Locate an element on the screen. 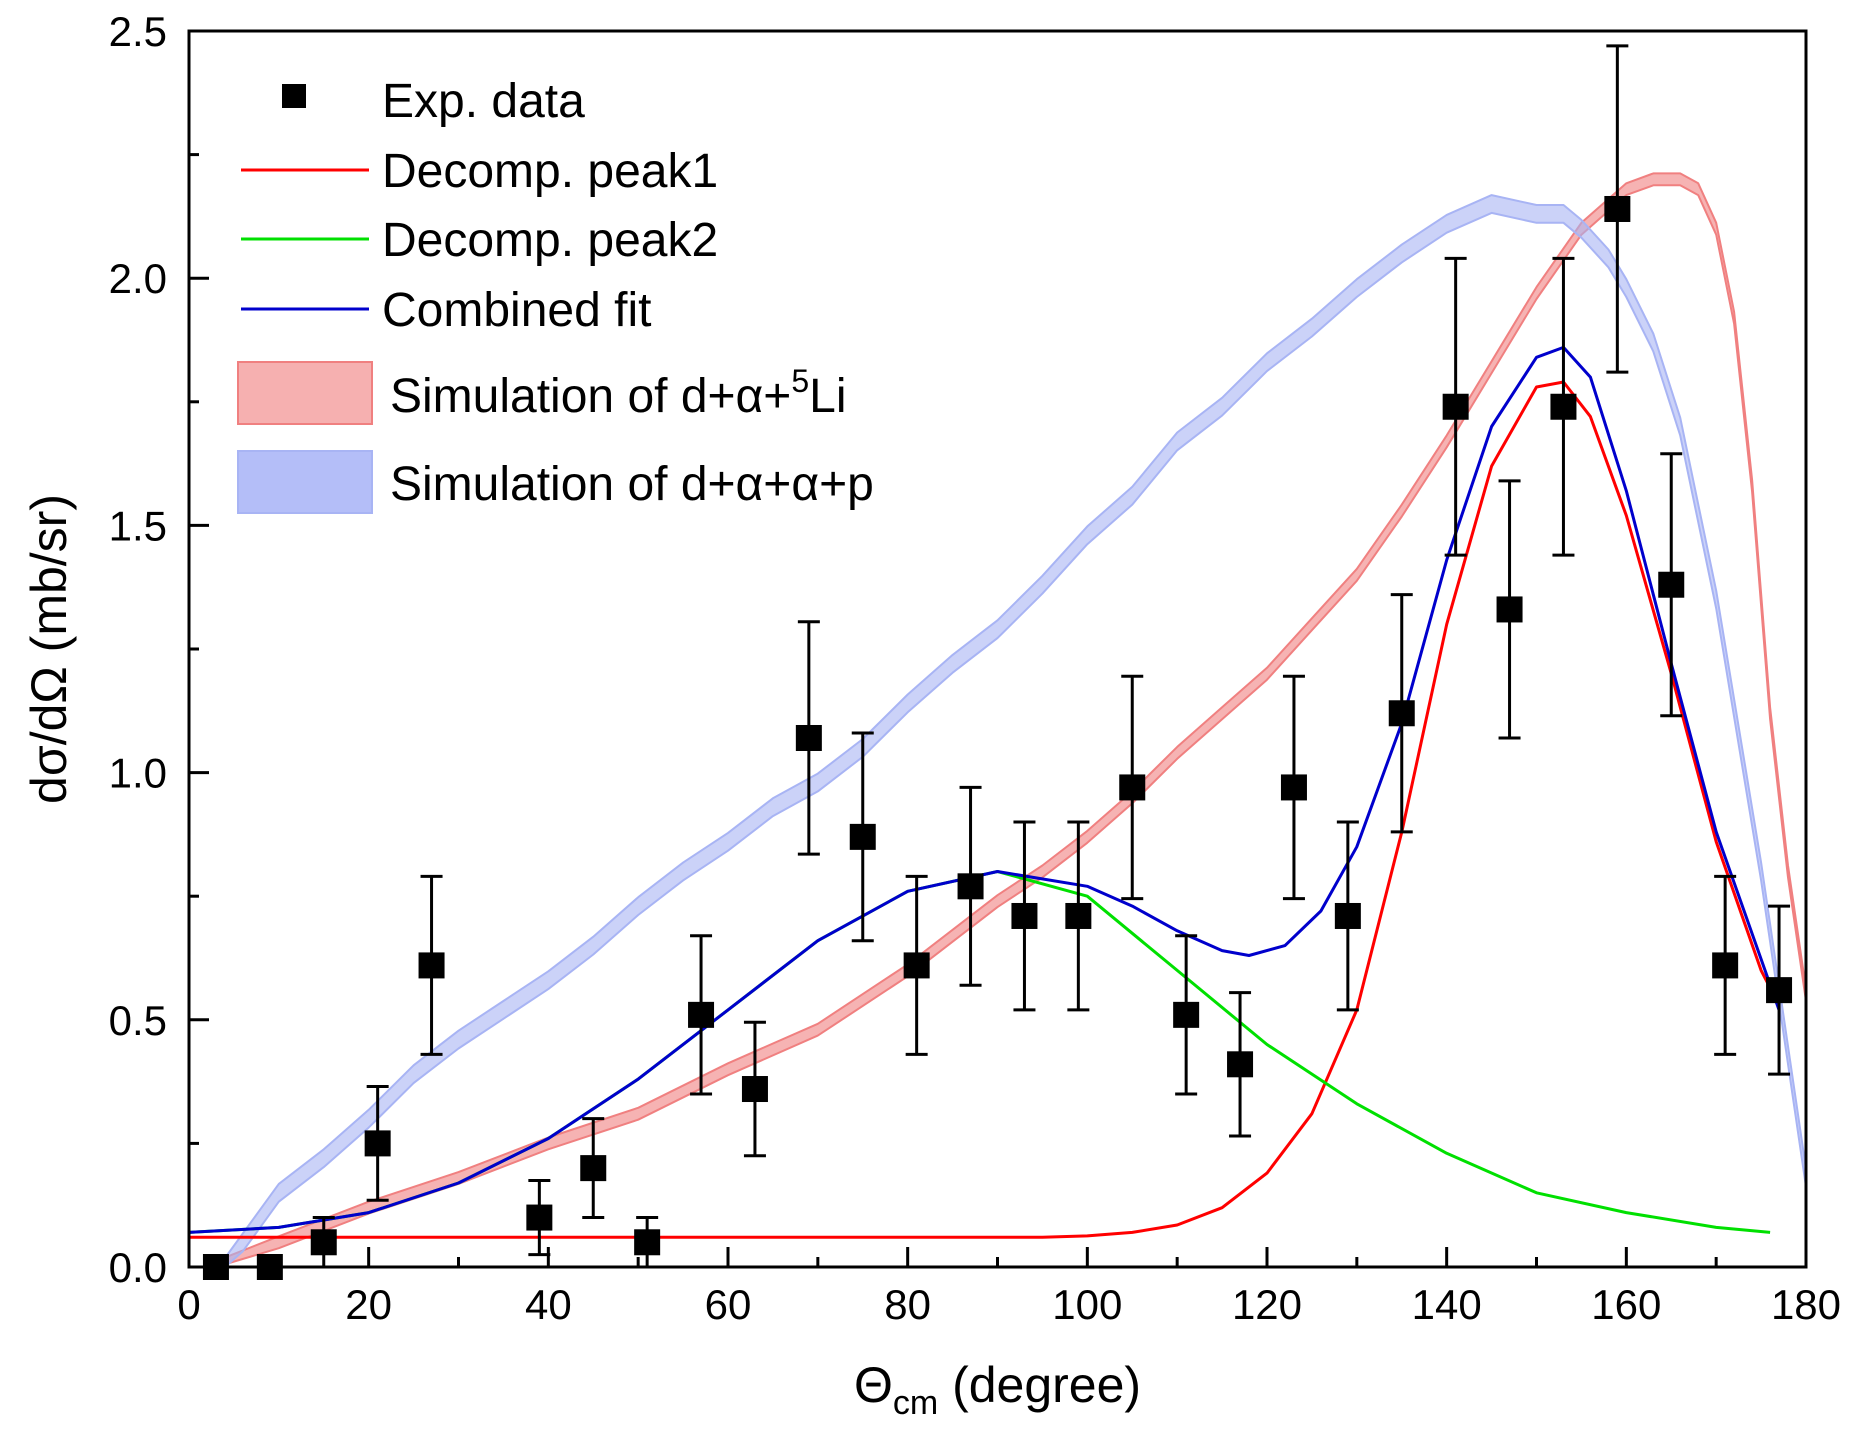 The width and height of the screenshot is (1851, 1442). y-tick-label: 1.0 is located at coordinates (138, 773).